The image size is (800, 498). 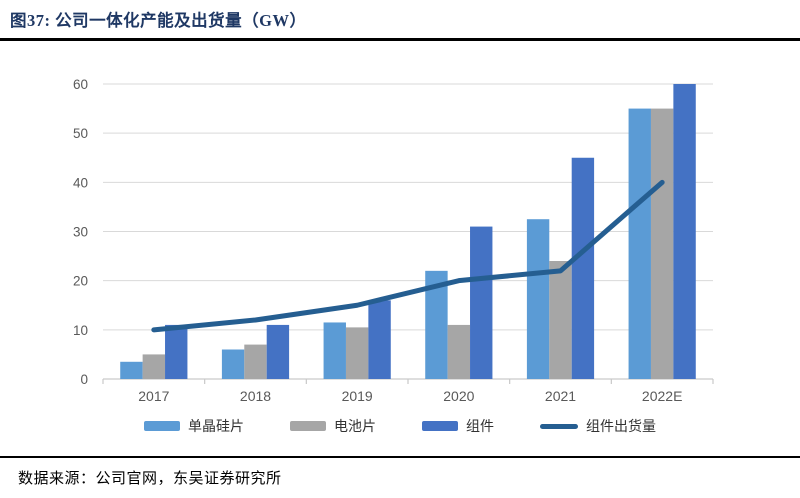 I want to click on bar-module-capacity-2018, so click(x=278, y=351).